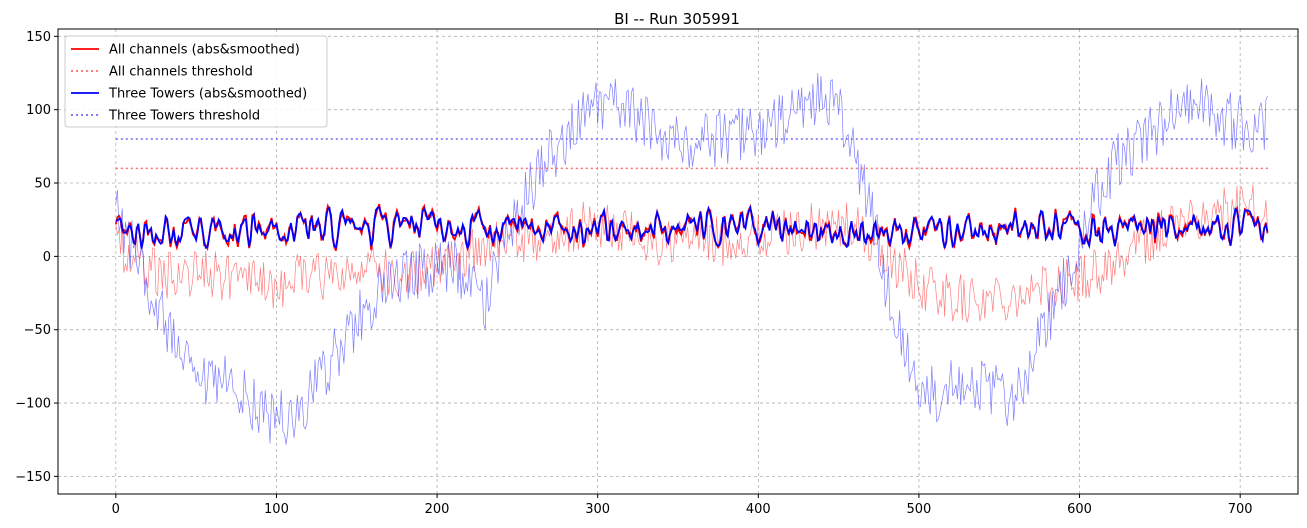 This screenshot has height=528, width=1307. Describe the element at coordinates (116, 509) in the screenshot. I see `x-tick-label: 0` at that location.